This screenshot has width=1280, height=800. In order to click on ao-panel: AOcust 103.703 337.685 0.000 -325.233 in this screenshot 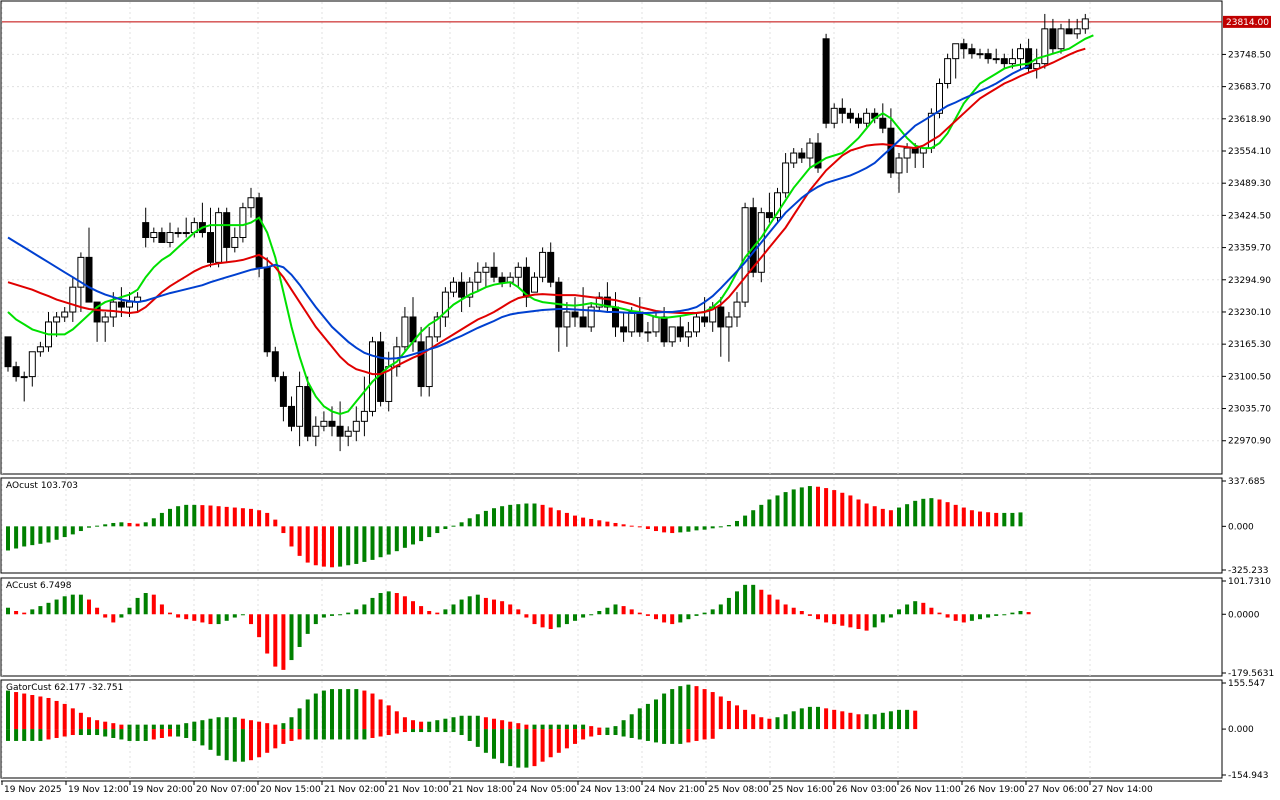, I will do `click(634, 526)`.